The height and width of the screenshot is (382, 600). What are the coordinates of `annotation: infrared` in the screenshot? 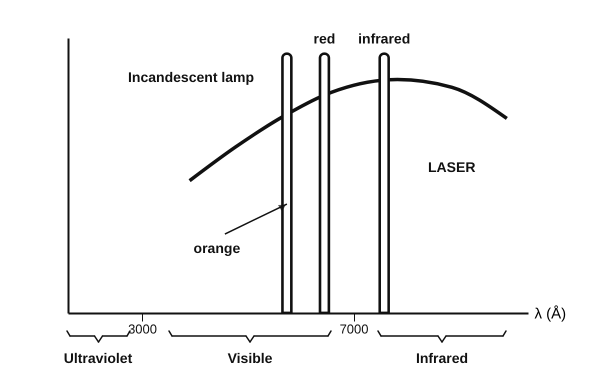 It's located at (384, 38).